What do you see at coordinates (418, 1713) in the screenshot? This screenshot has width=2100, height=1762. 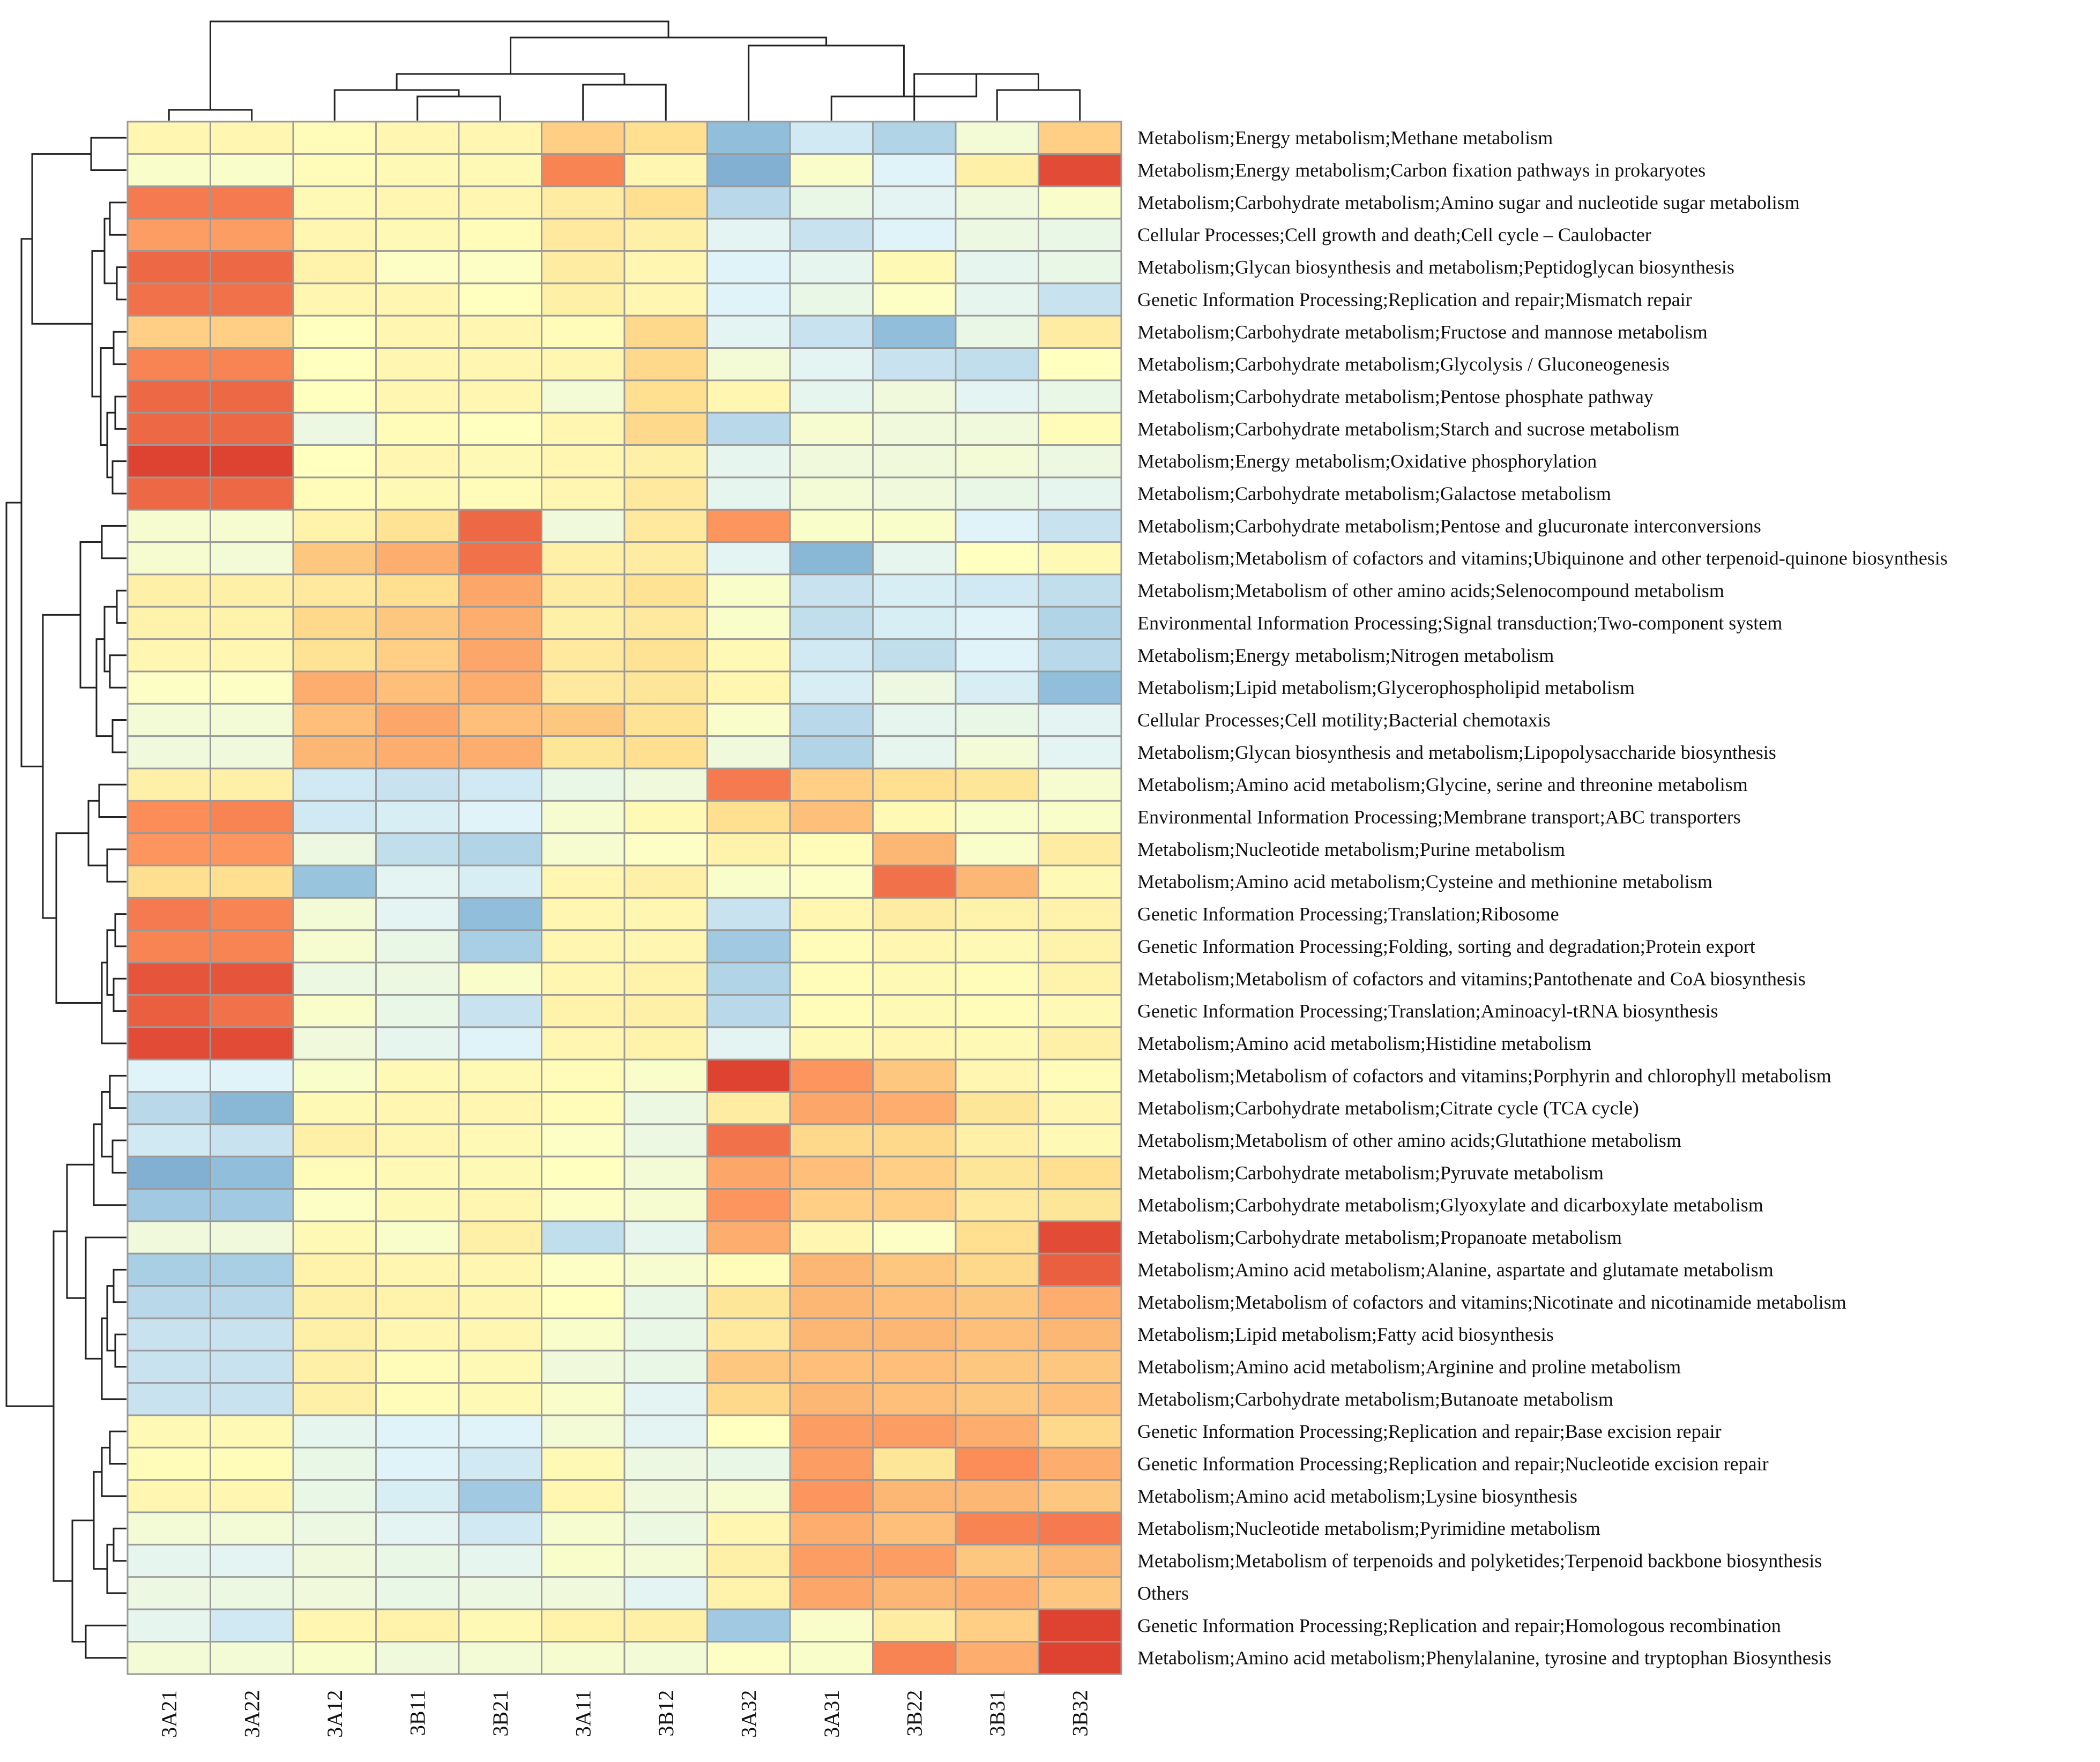 I see `column-label: 3B11` at bounding box center [418, 1713].